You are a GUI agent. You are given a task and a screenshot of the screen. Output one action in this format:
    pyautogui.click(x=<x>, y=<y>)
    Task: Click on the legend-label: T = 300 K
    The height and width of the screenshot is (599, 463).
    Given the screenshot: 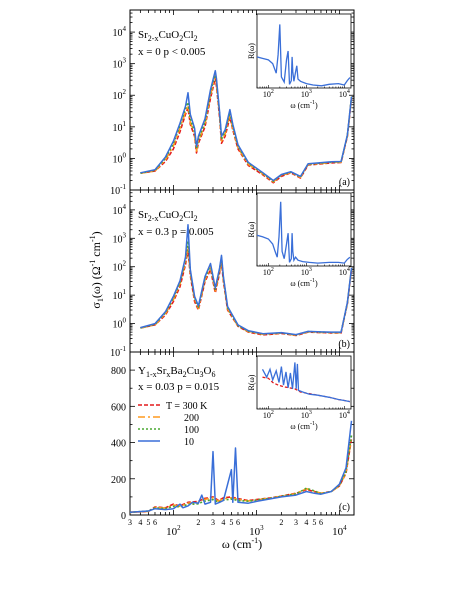 What is the action you would take?
    pyautogui.click(x=187, y=406)
    